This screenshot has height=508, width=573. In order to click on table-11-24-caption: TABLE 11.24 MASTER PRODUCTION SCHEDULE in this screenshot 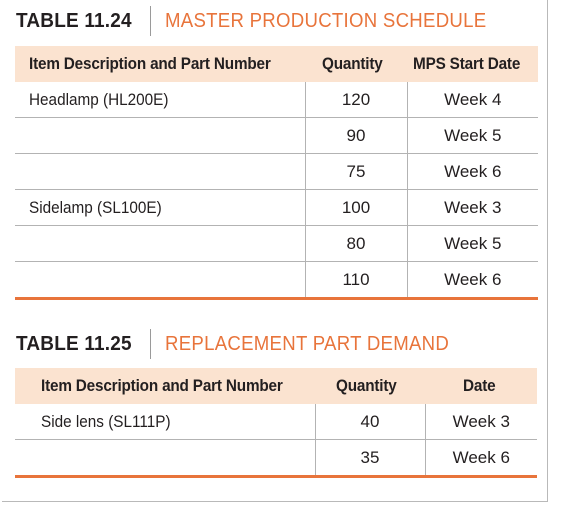, I will do `click(263, 21)`.